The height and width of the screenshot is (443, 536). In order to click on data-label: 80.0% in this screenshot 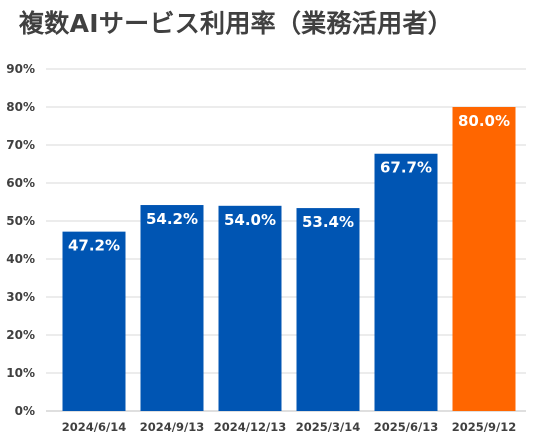, I will do `click(484, 121)`.